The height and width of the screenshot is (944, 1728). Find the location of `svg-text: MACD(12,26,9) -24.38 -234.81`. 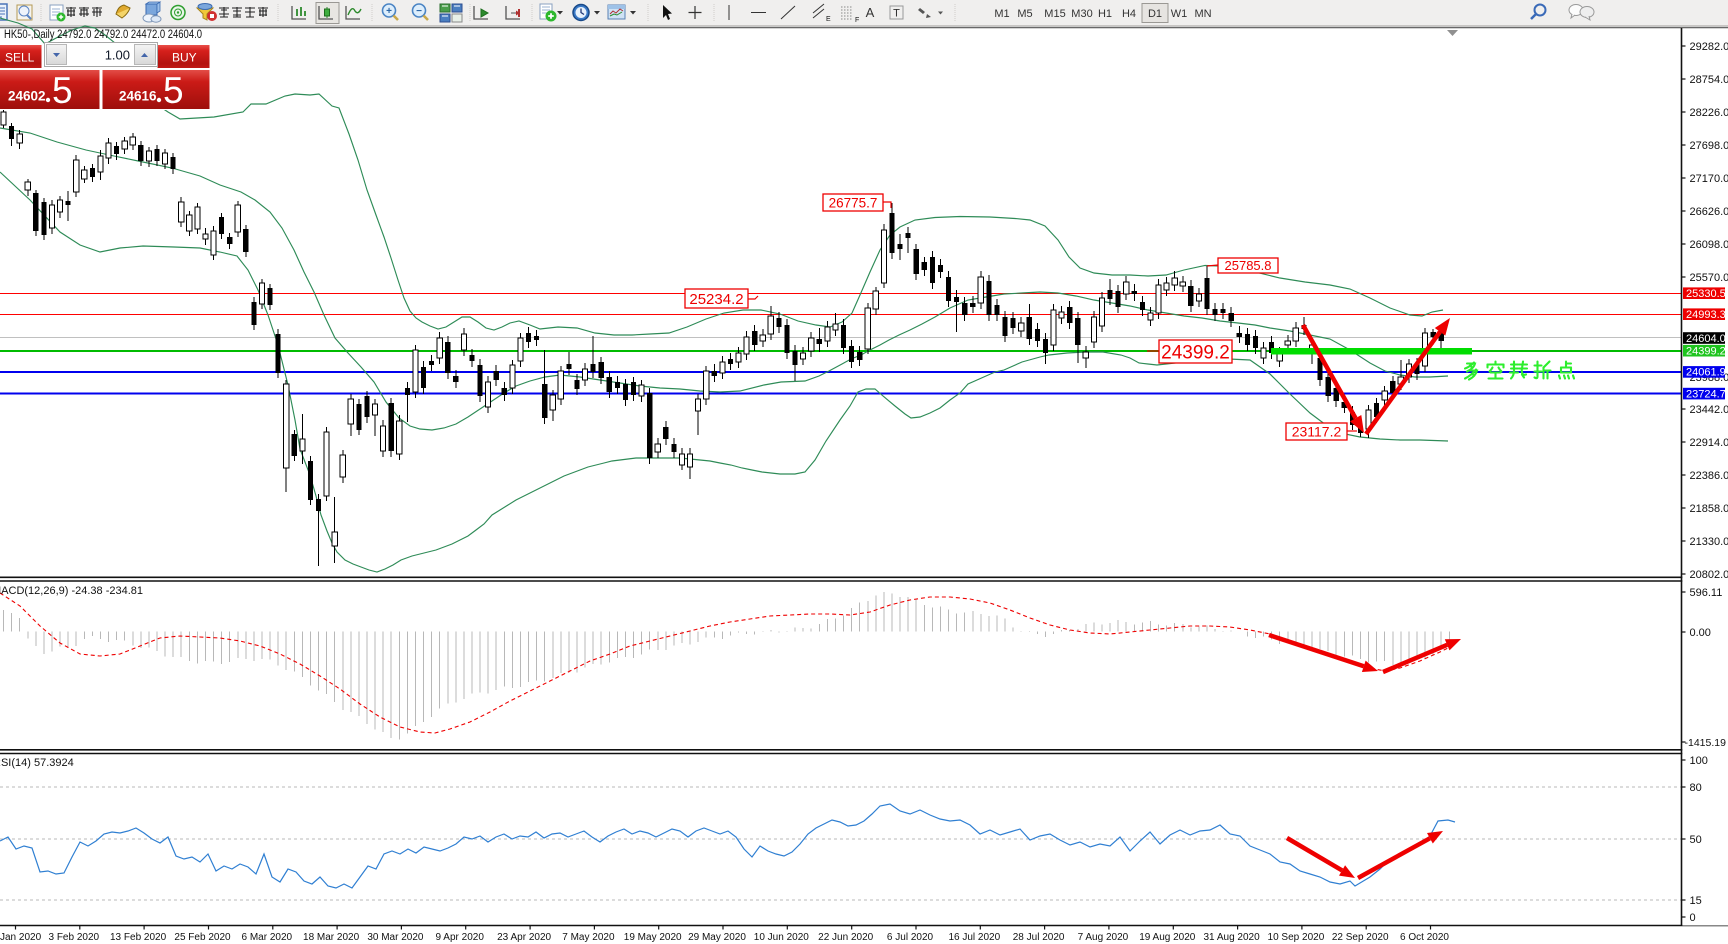

svg-text: MACD(12,26,9) -24.38 -234.81 is located at coordinates (71, 591).